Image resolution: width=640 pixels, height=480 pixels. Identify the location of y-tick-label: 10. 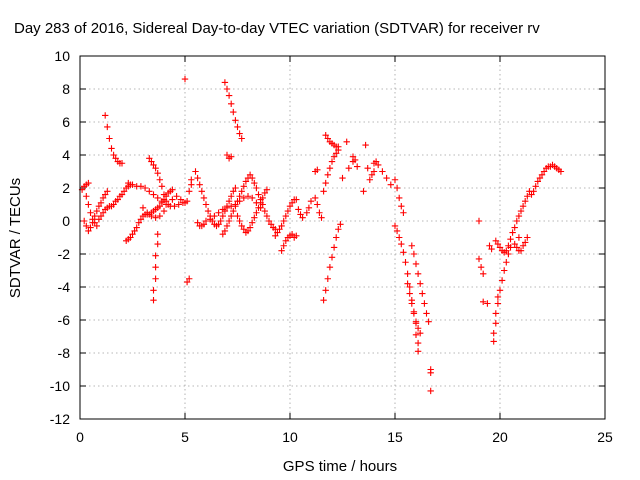
(62, 56).